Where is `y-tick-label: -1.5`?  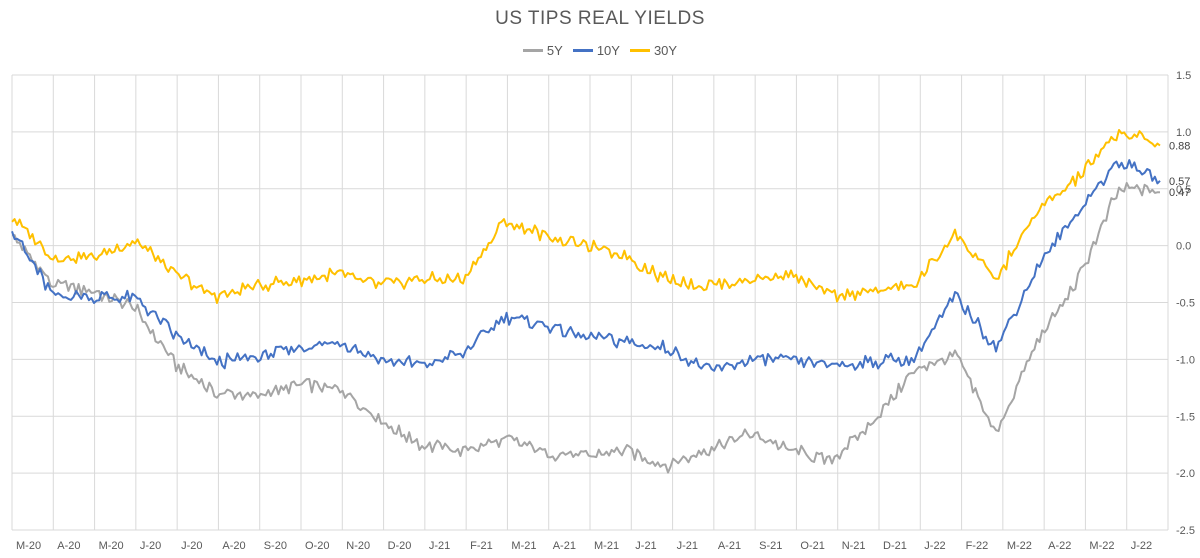 y-tick-label: -1.5 is located at coordinates (1185, 417).